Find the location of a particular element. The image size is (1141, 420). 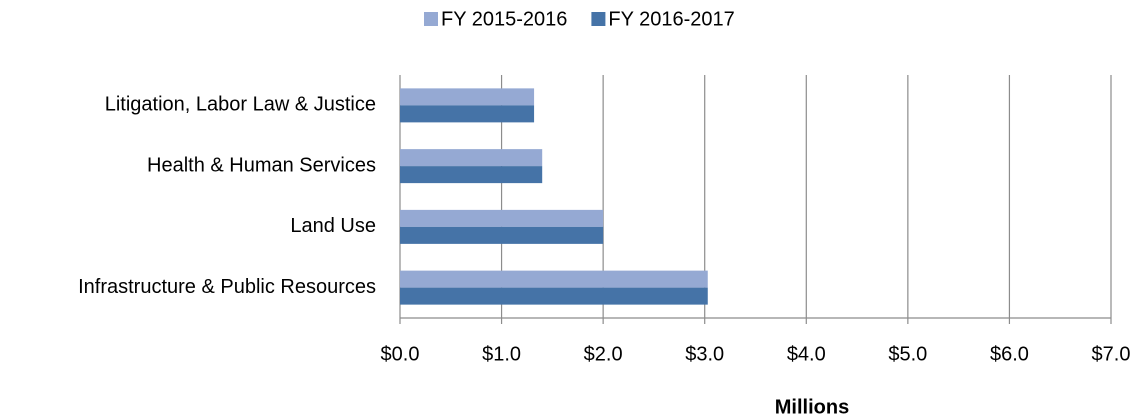

x-tick-label: $1.0 is located at coordinates (501, 354).